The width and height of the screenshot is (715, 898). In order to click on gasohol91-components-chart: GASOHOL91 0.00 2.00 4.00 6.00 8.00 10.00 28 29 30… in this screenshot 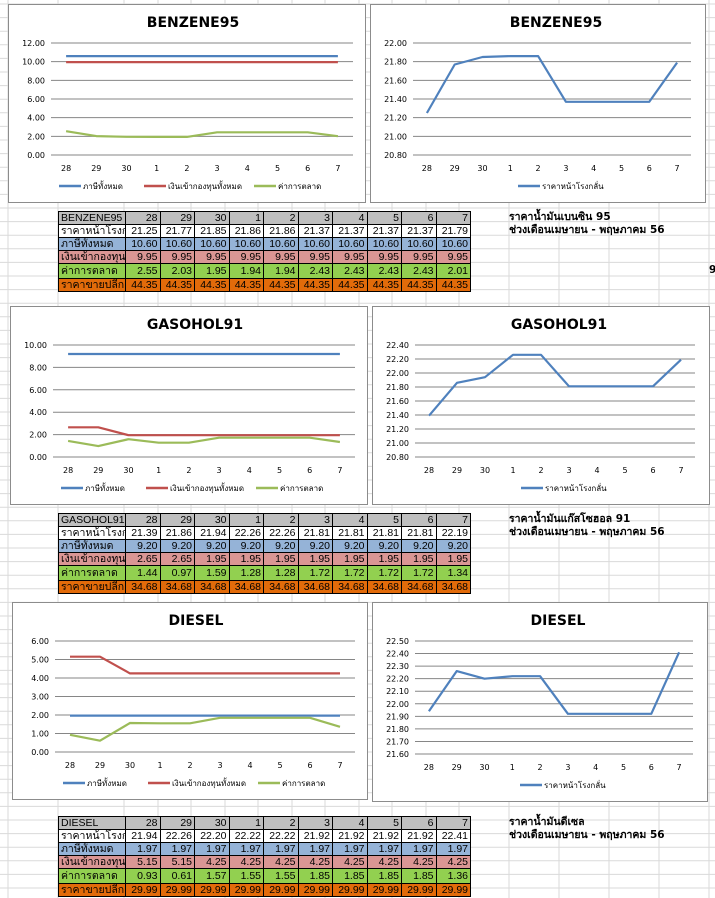, I will do `click(189, 405)`.